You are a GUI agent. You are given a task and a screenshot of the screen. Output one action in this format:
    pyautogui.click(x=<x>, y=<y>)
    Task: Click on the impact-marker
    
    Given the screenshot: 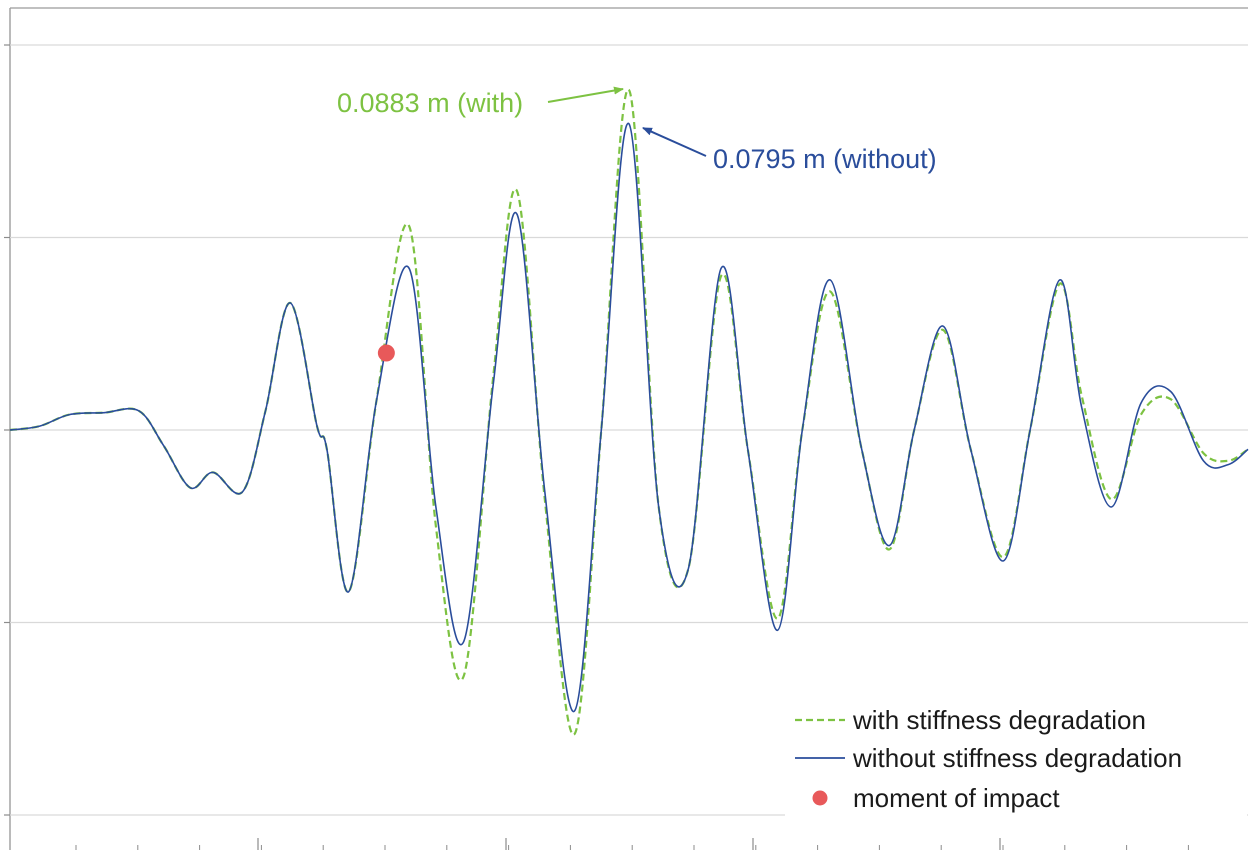 What is the action you would take?
    pyautogui.click(x=386, y=353)
    